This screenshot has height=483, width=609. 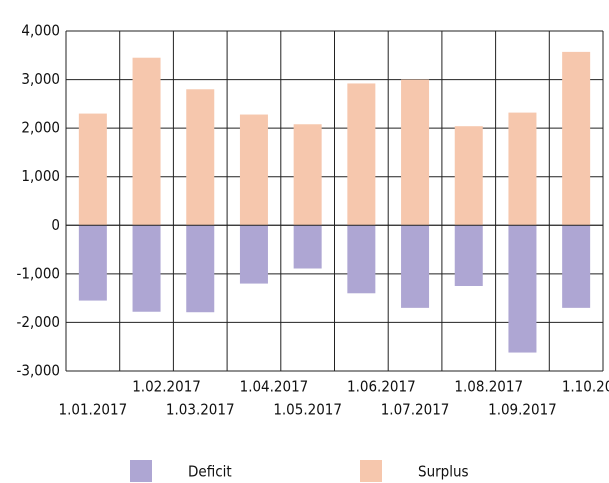 I want to click on x-tick-label: 1.09.2017, so click(x=522, y=410).